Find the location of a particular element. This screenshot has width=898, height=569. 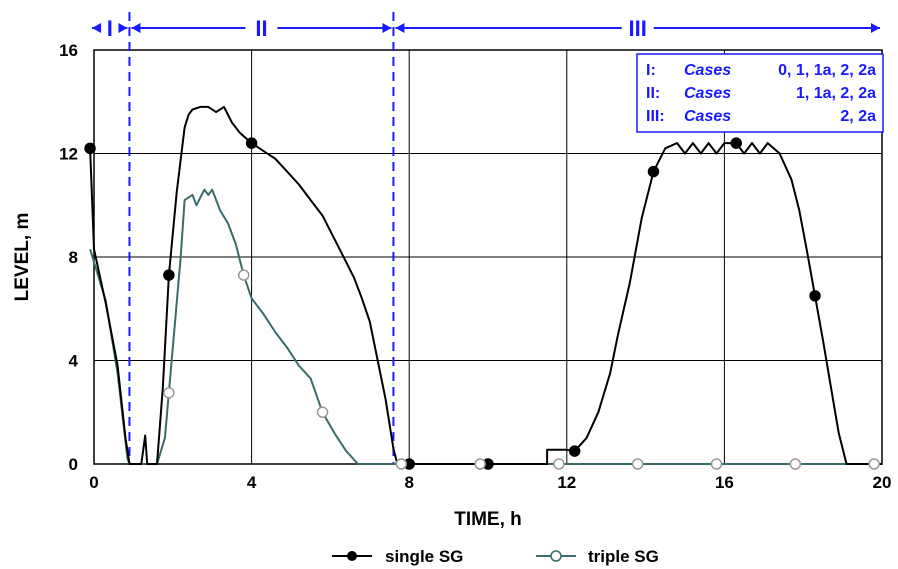

region-label: I is located at coordinates (110, 28).